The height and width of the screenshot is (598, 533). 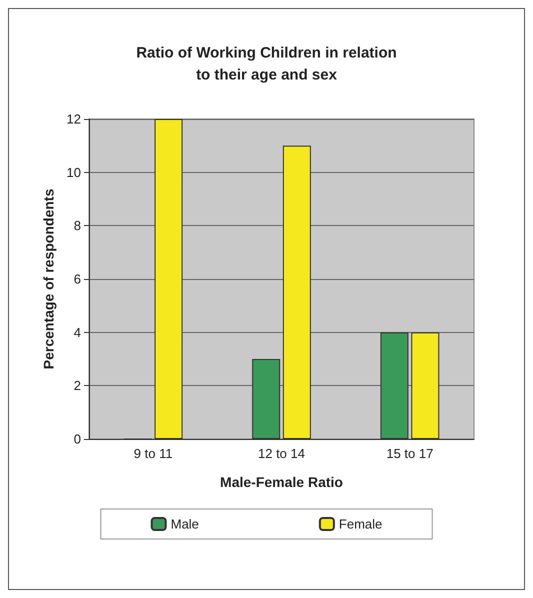 I want to click on y-tick-label: 4, so click(x=77, y=332).